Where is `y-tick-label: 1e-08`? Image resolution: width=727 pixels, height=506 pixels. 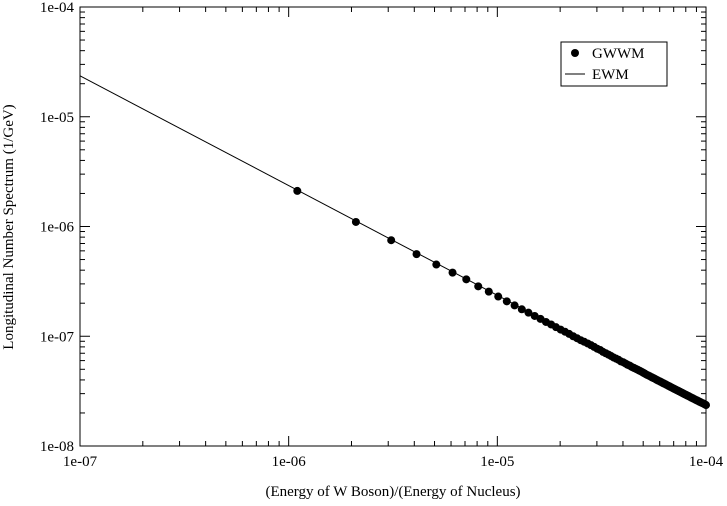 y-tick-label: 1e-08 is located at coordinates (57, 447).